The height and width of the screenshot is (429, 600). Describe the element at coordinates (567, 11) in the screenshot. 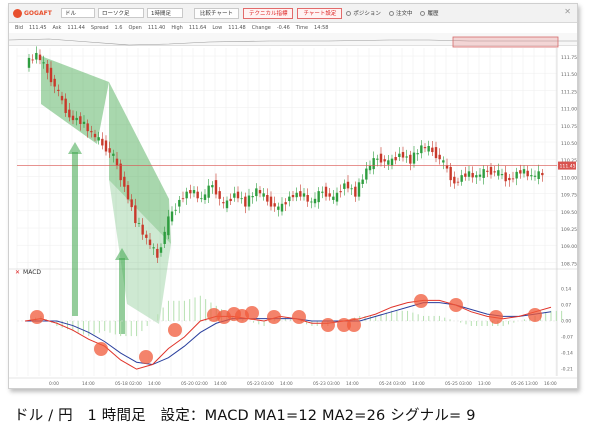

I see `close-icon: ✕` at that location.